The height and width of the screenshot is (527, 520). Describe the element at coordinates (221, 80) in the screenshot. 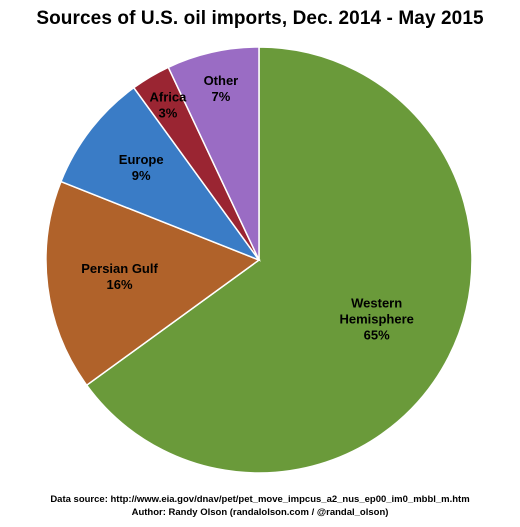

I see `slice-label-other: Other` at that location.